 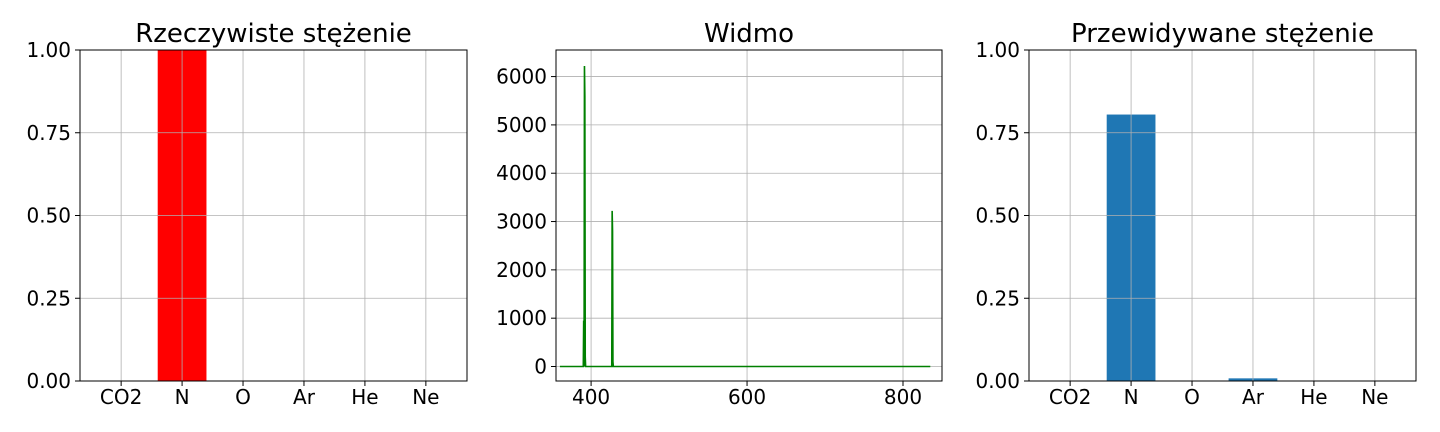 I want to click on x-tick-label: 400, so click(x=591, y=397).